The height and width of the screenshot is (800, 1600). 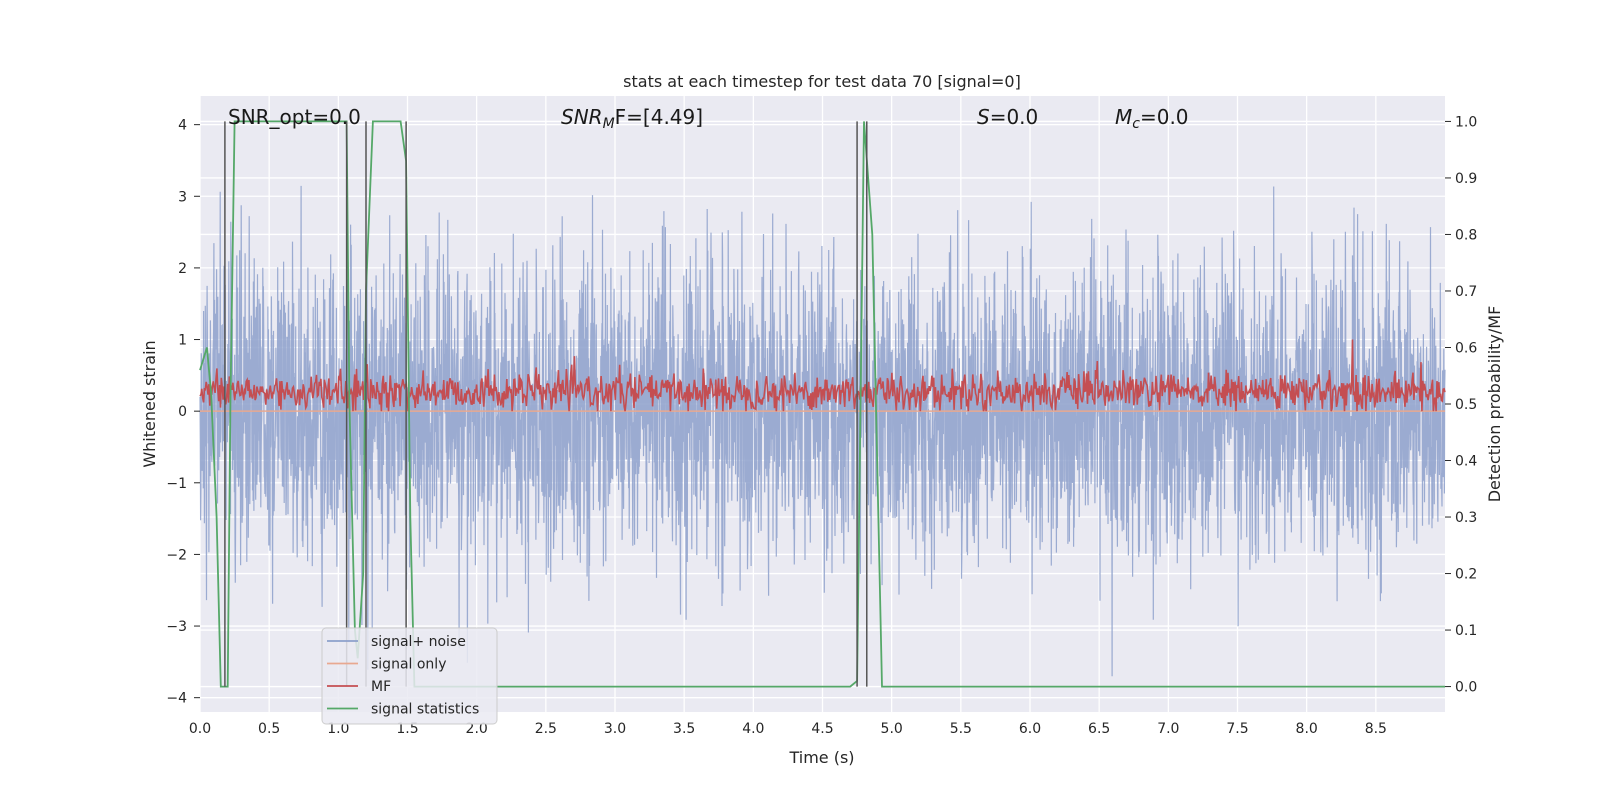 What do you see at coordinates (1307, 729) in the screenshot?
I see `x-tick-label: 8.0` at bounding box center [1307, 729].